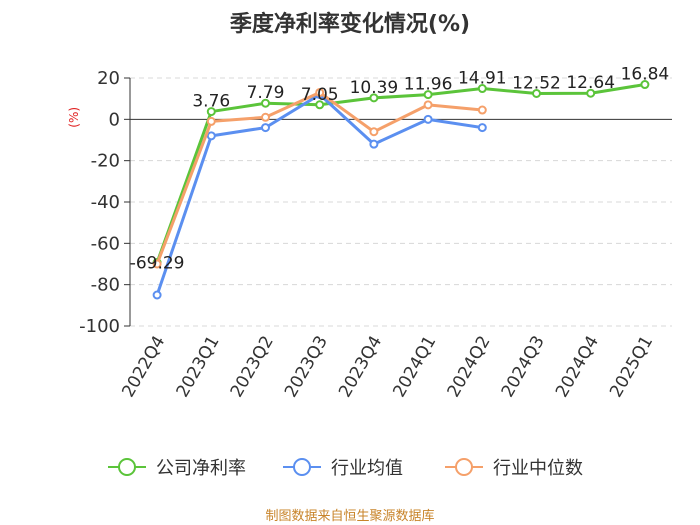 This screenshot has height=525, width=700. Describe the element at coordinates (414, 367) in the screenshot. I see `x-tick-label: 2024Q1` at that location.